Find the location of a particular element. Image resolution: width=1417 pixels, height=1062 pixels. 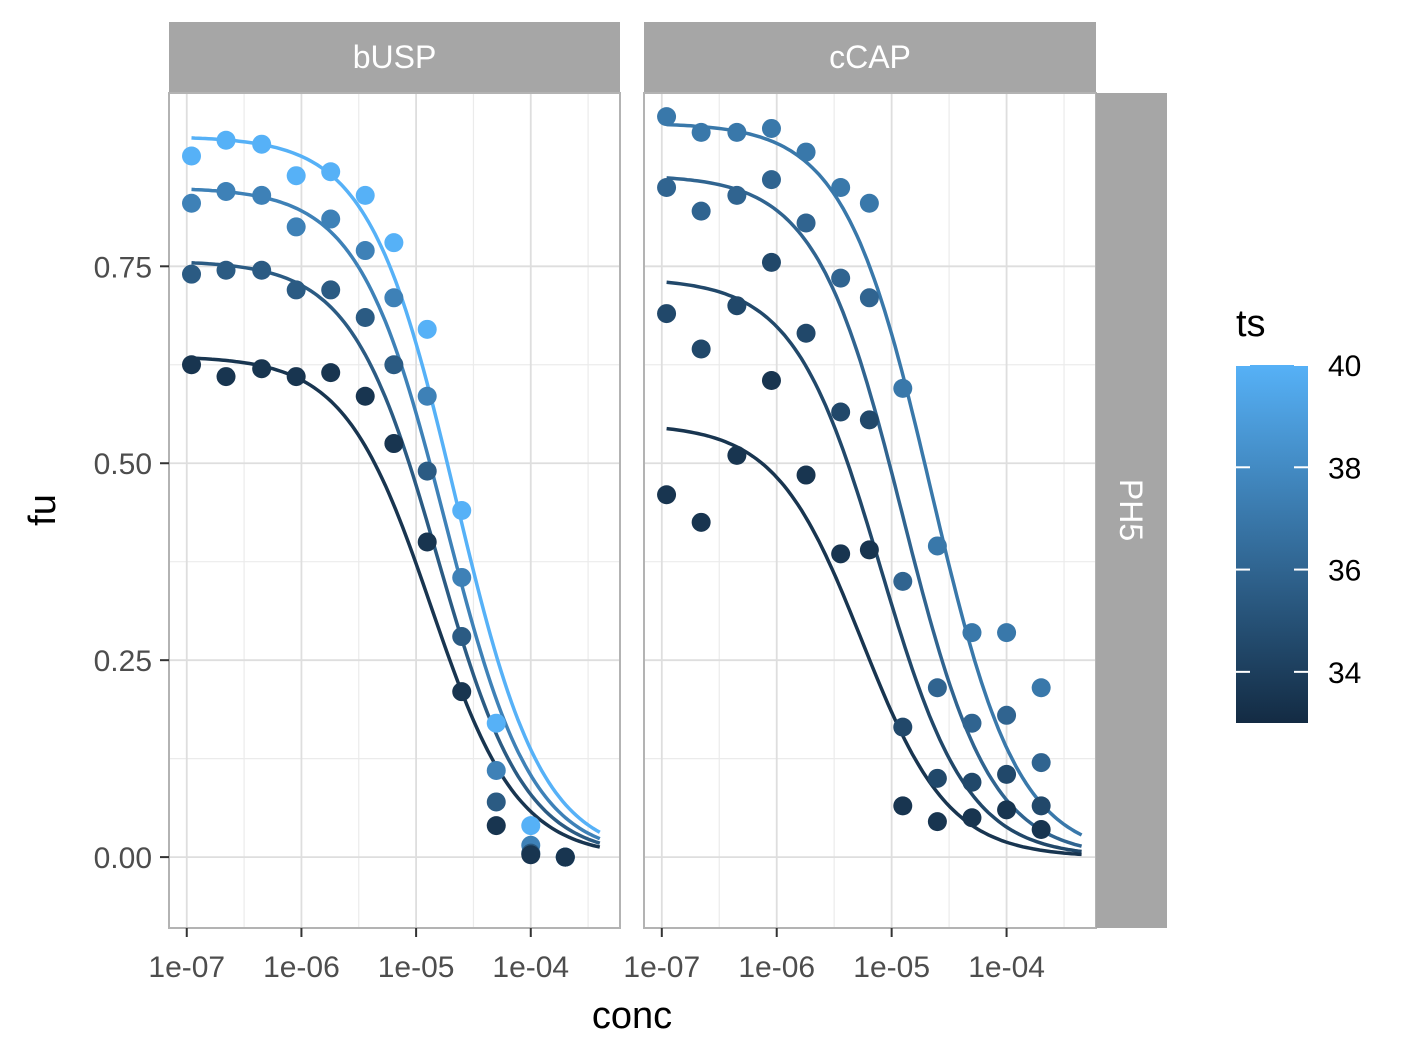

strip-label-busp: bUSP is located at coordinates (395, 57).